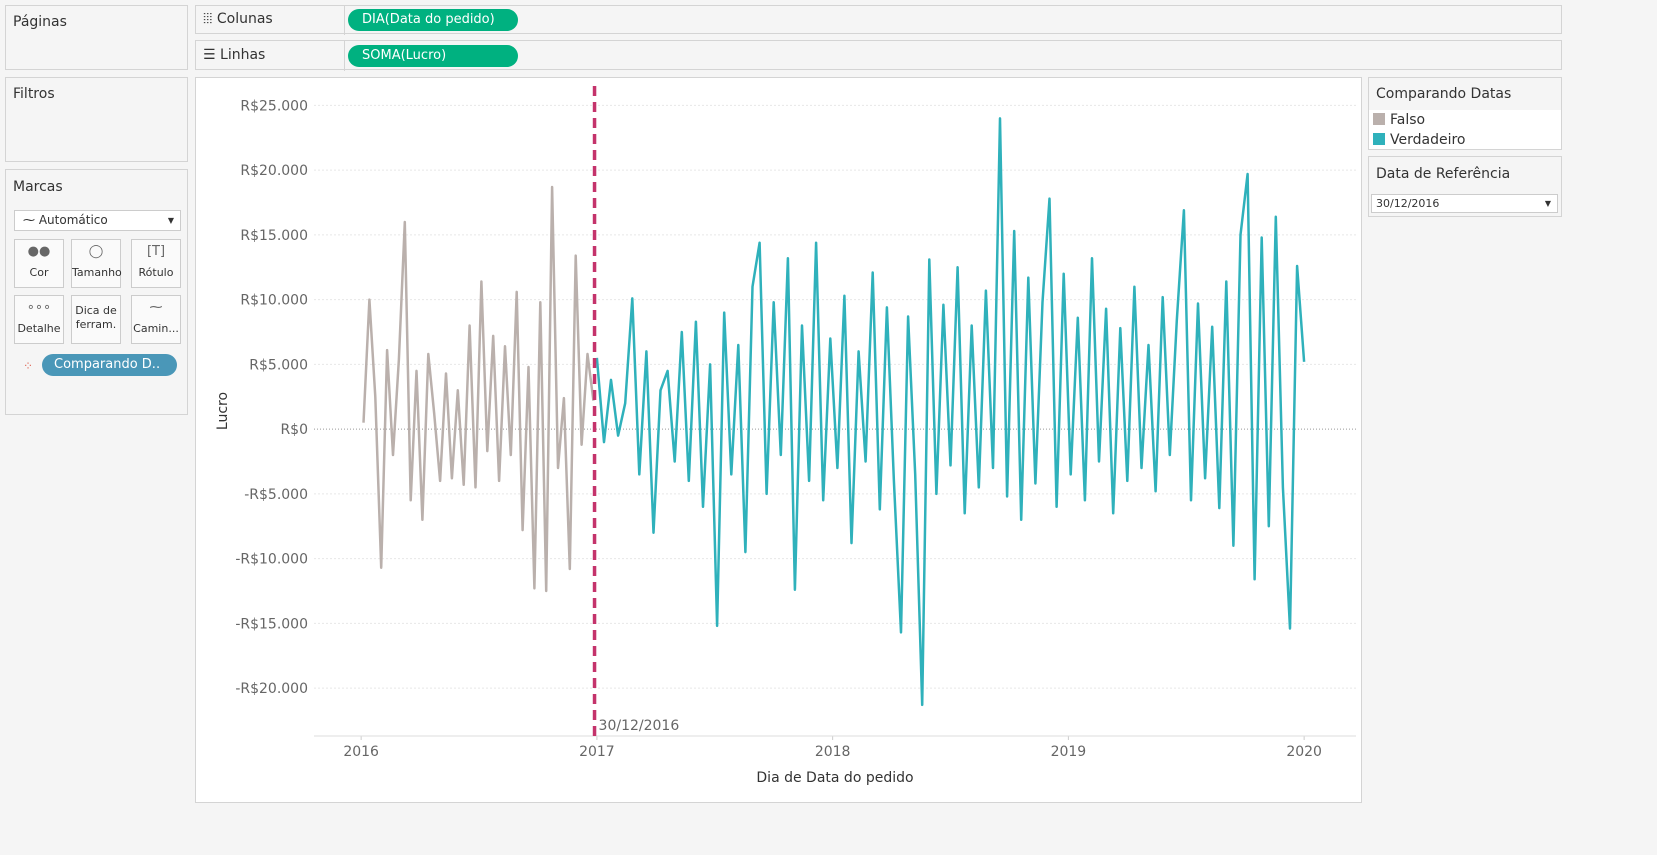  What do you see at coordinates (1408, 203) in the screenshot?
I see `parameter-value: 30/12/2016` at bounding box center [1408, 203].